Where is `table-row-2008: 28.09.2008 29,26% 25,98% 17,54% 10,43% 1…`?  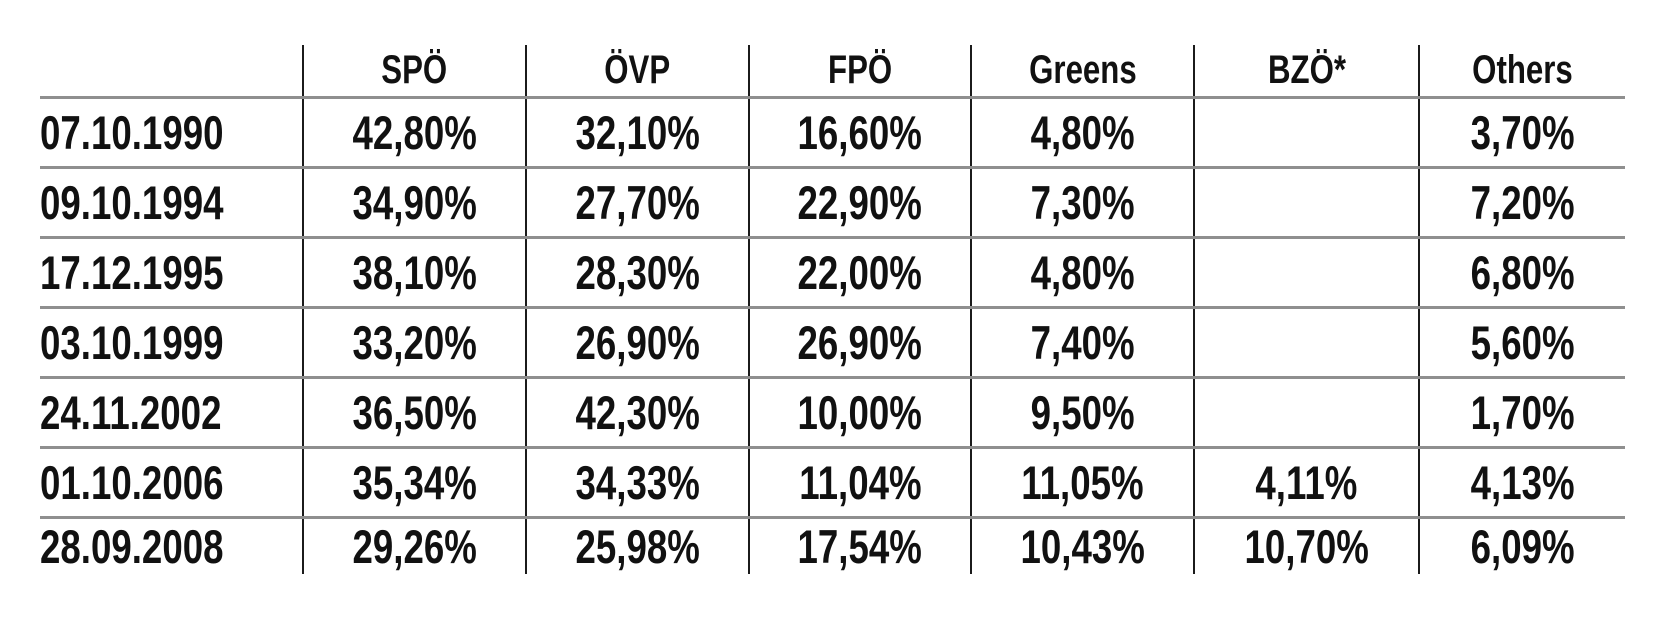
table-row-2008: 28.09.2008 29,26% 25,98% 17,54% 10,43% 1… is located at coordinates (832, 544).